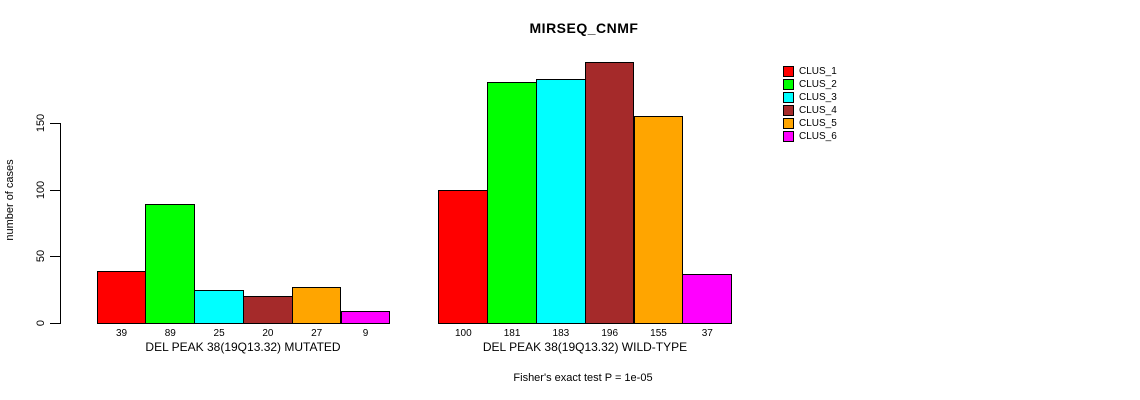 Image resolution: width=1140 pixels, height=400 pixels. Describe the element at coordinates (707, 298) in the screenshot. I see `bar-clus_6-group2` at that location.